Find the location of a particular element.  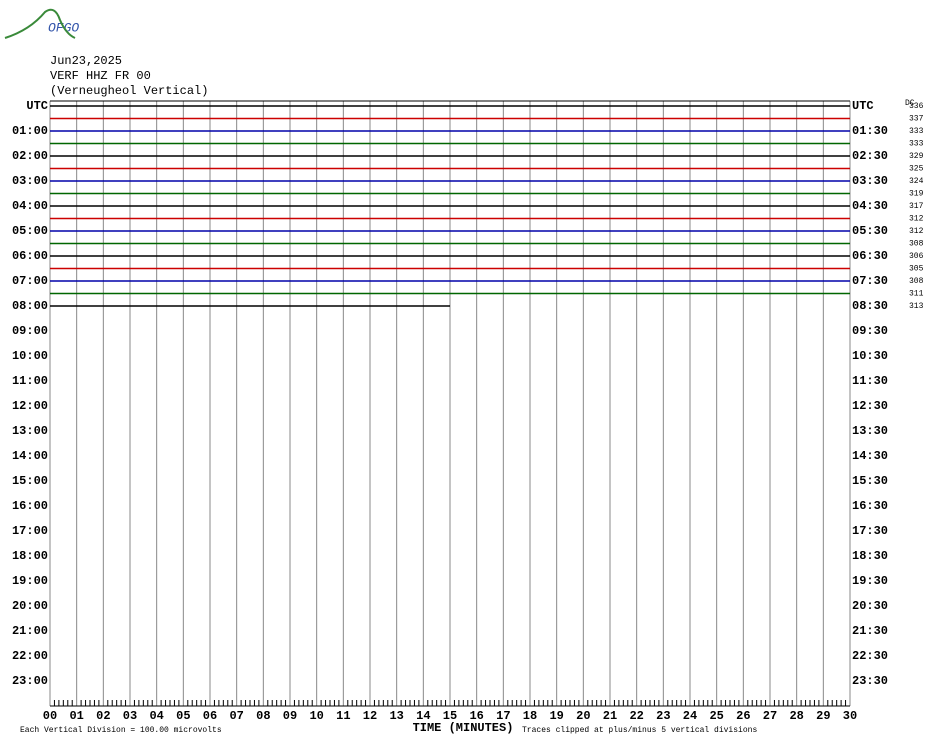

x-tick-label: 10 is located at coordinates (316, 716).